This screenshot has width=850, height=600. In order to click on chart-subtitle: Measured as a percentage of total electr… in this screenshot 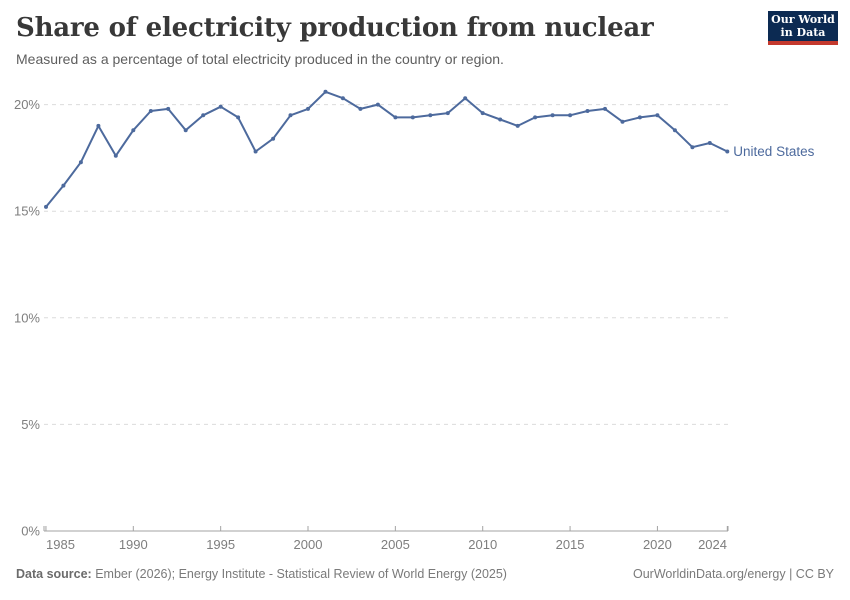, I will do `click(260, 59)`.